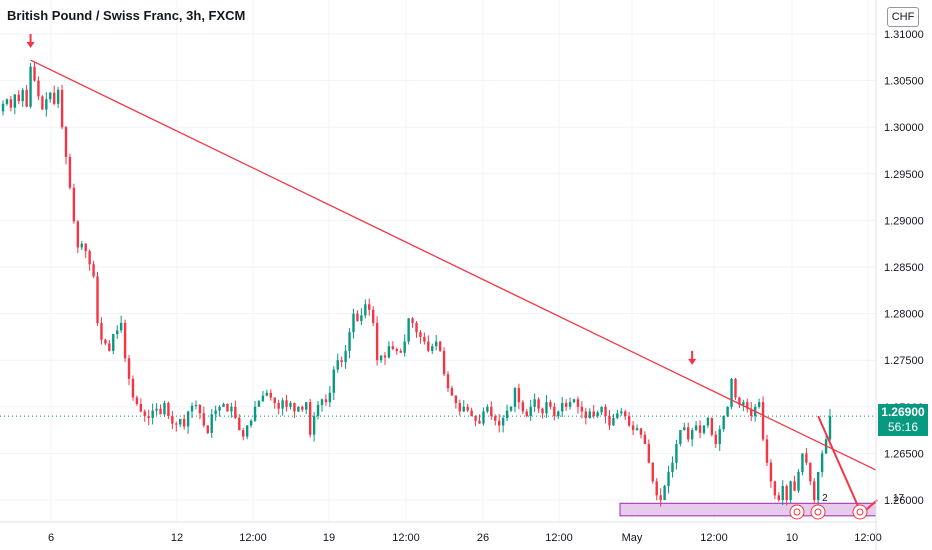 The image size is (932, 550). I want to click on y-tick-label: 1.30500, so click(904, 82).